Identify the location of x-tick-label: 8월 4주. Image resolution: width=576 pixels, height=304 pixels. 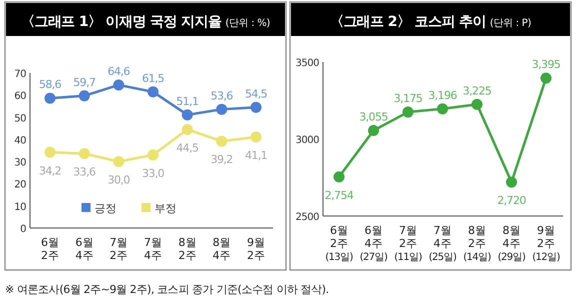
(221, 249).